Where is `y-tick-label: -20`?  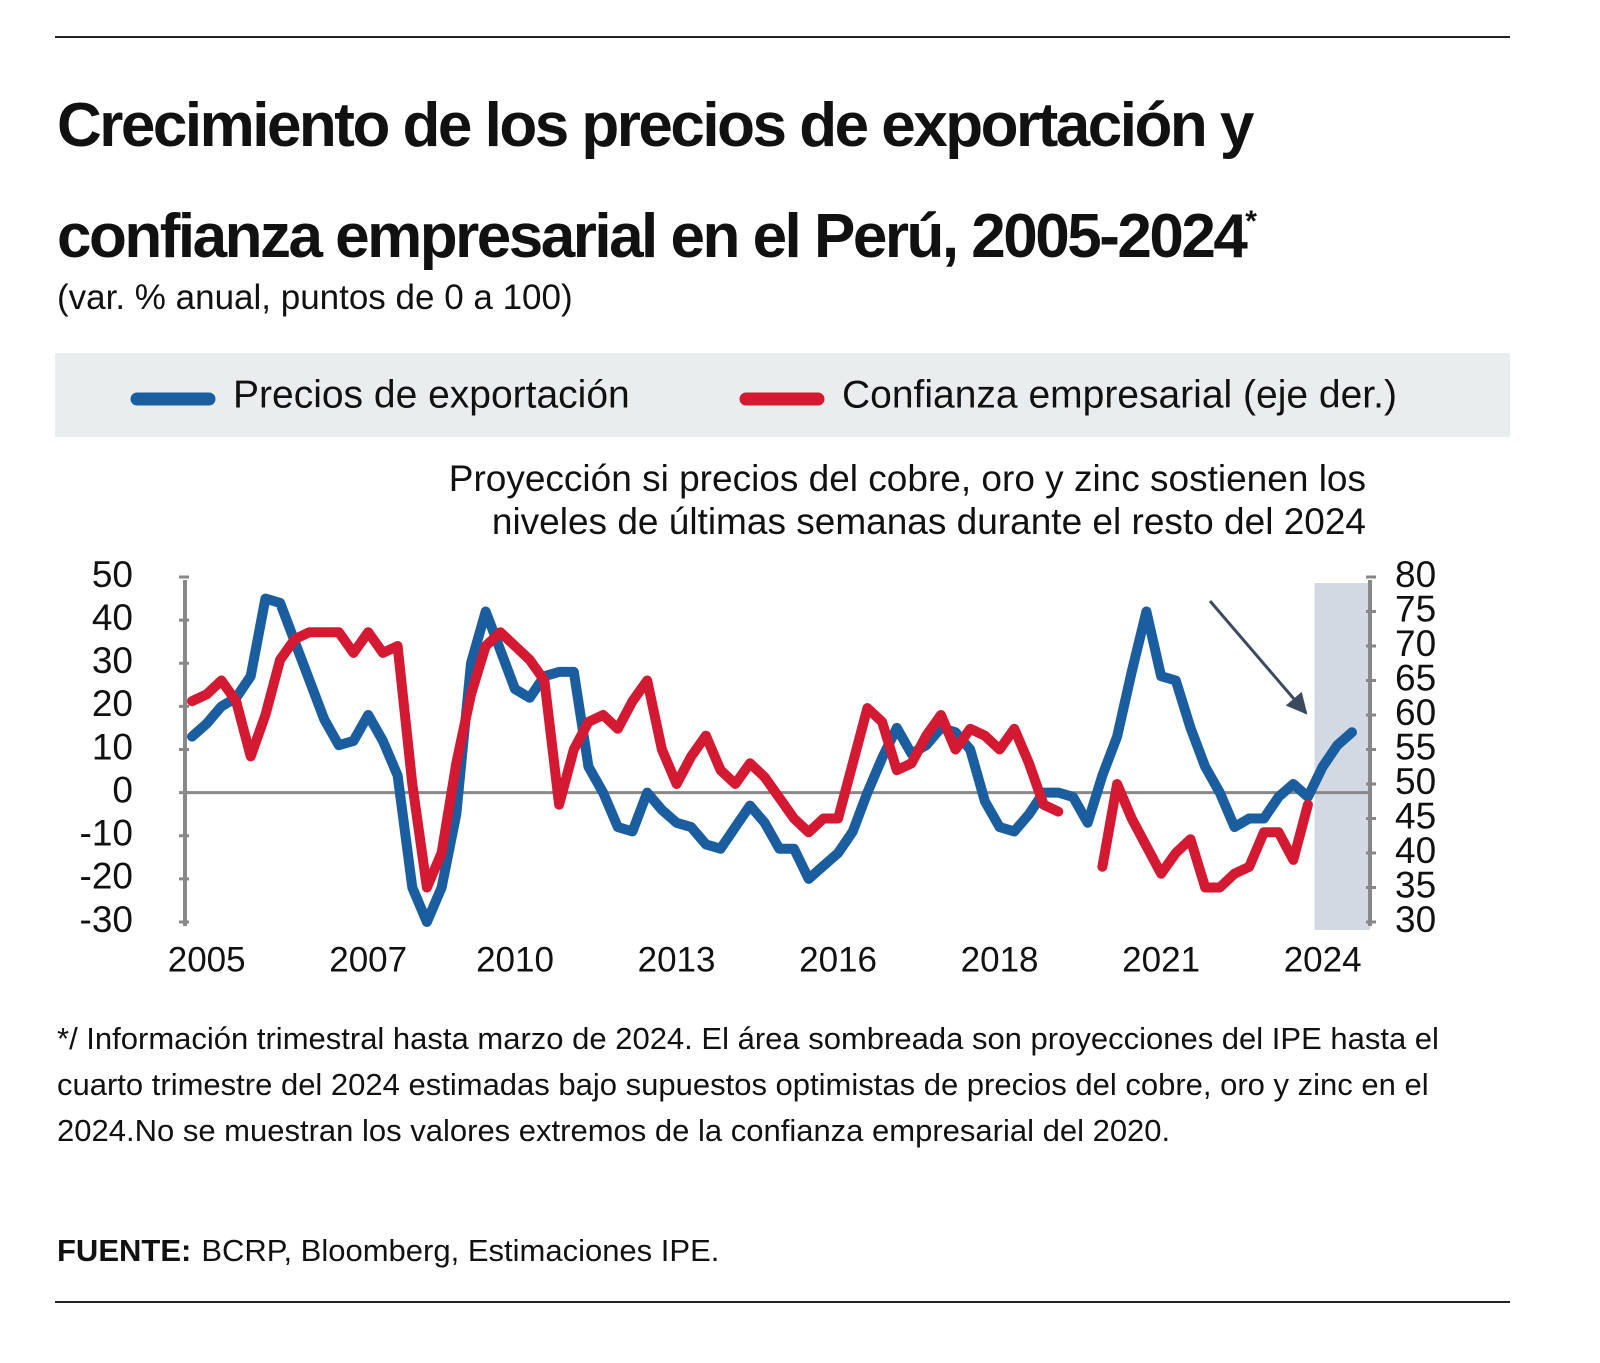 y-tick-label: -20 is located at coordinates (106, 876).